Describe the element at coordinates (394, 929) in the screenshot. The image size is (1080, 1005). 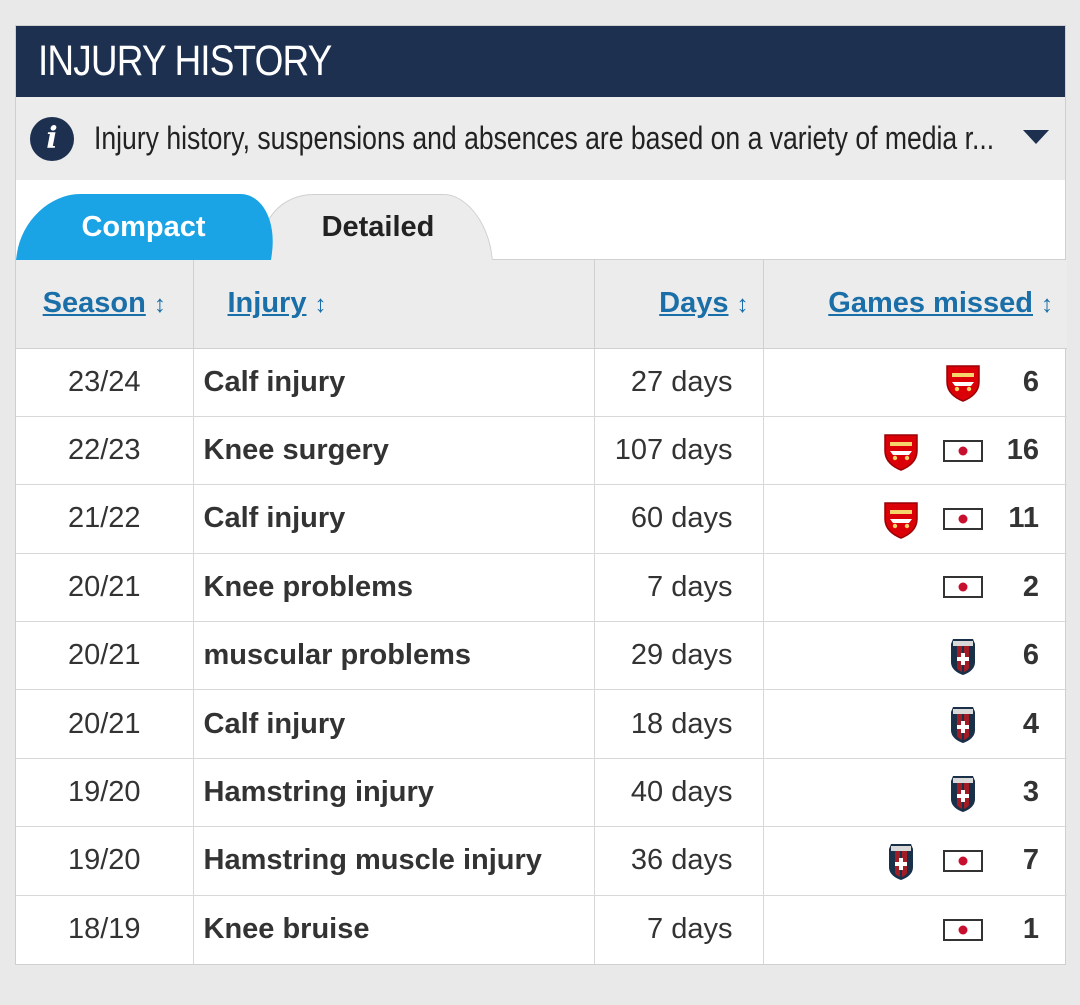
I see `injury-cell: Knee bruise` at that location.